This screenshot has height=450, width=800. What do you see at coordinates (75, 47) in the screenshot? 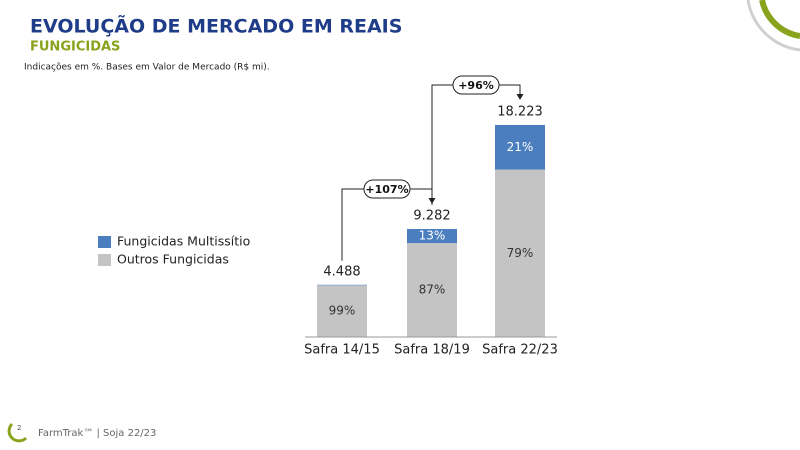
I see `subtitle: FUNGICIDAS` at bounding box center [75, 47].